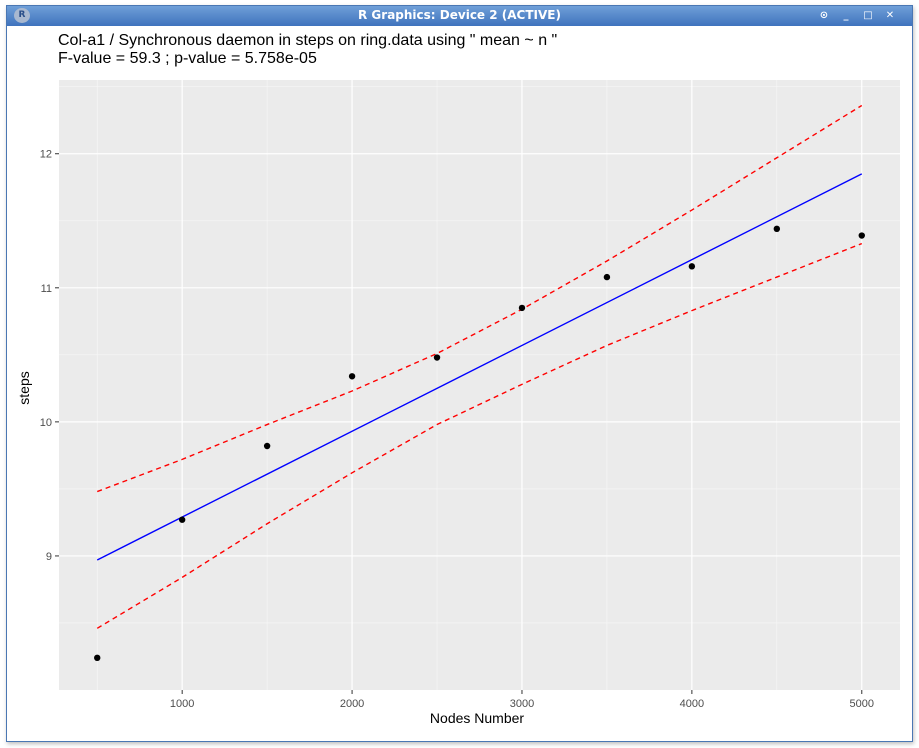  What do you see at coordinates (477, 718) in the screenshot?
I see `x-axis-label: Nodes Number` at bounding box center [477, 718].